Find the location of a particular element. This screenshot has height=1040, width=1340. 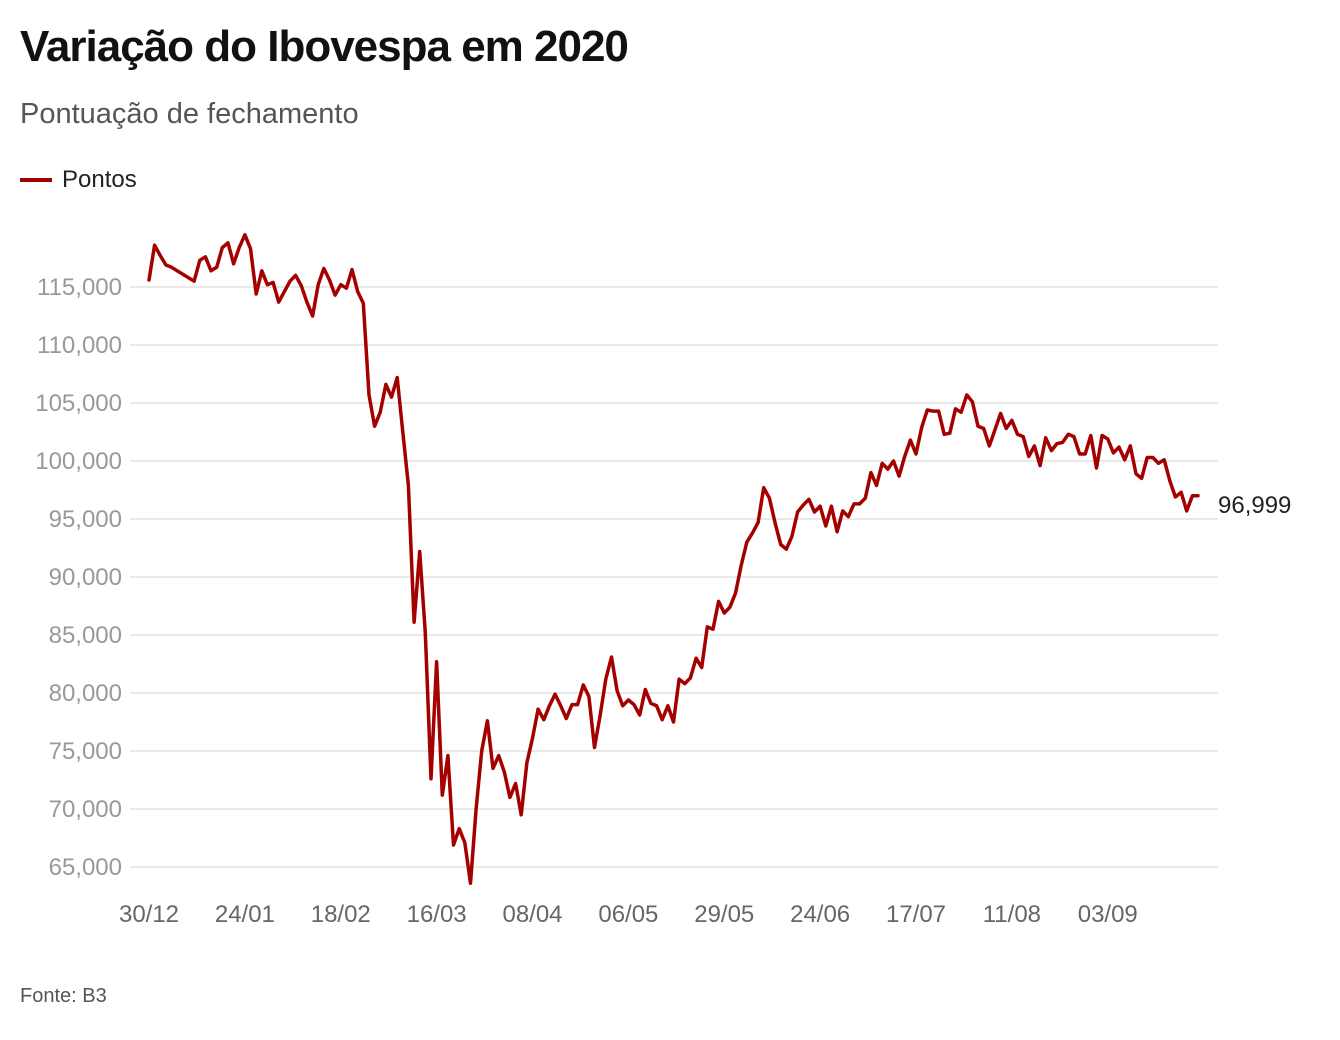

x-tick-label: 06/05 is located at coordinates (628, 914).